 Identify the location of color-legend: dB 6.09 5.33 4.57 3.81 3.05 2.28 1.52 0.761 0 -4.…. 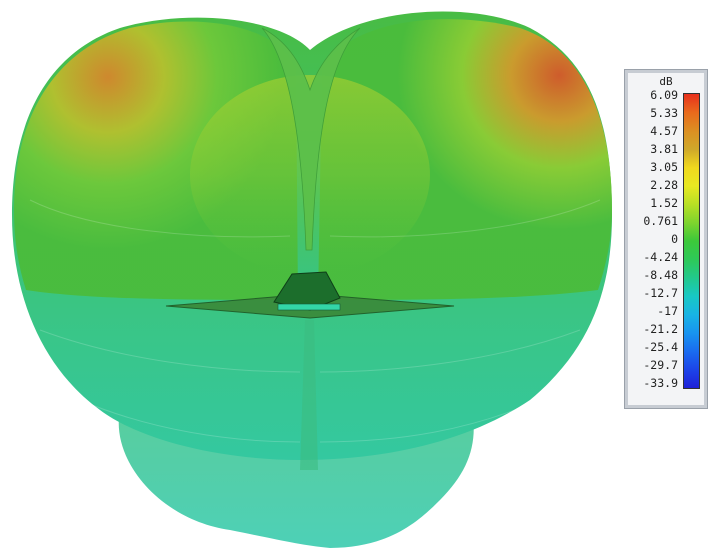
(666, 239).